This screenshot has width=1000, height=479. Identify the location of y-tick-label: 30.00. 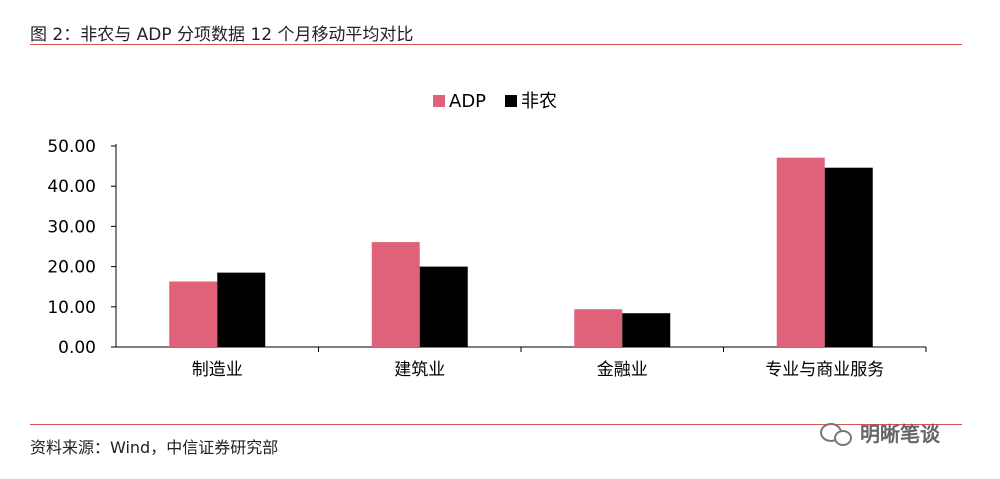
(71, 227).